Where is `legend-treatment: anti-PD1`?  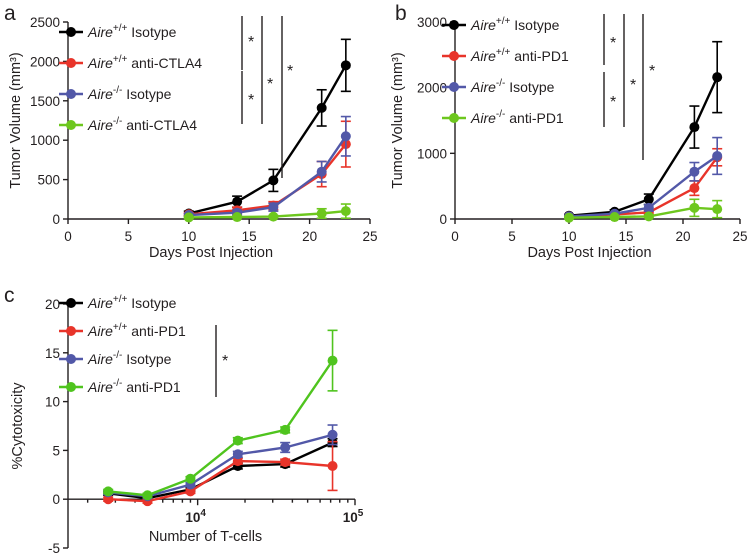 legend-treatment: anti-PD1 is located at coordinates (151, 387).